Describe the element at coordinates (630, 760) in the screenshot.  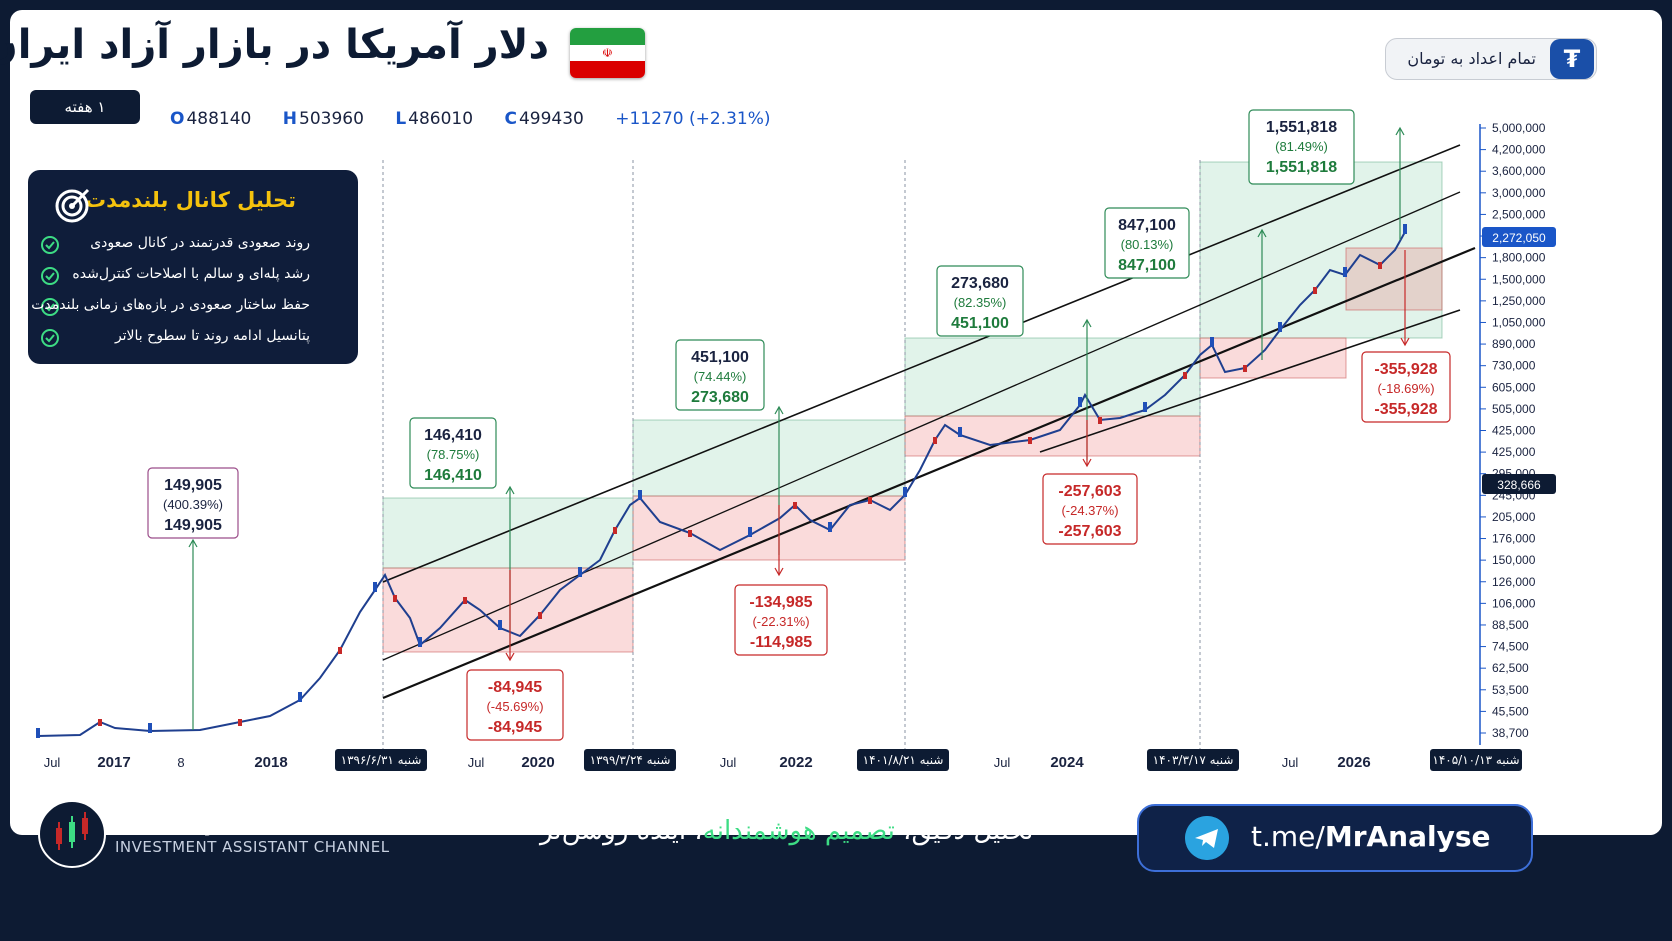
I see `date-marker: شنبه ۱۳۹۹/۳/۲۴` at that location.